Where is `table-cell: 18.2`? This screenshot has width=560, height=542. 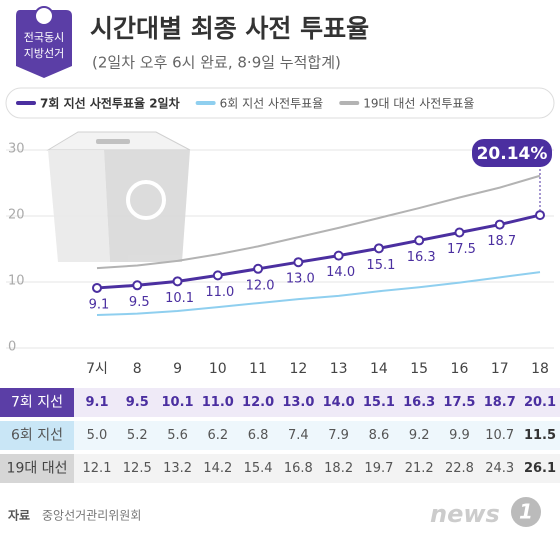 table-cell: 18.2 is located at coordinates (338, 468).